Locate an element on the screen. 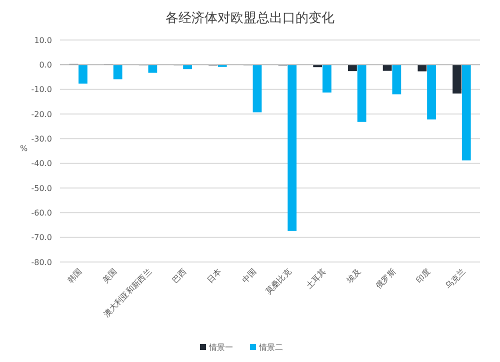  x-tick-label: 日本 is located at coordinates (214, 276).